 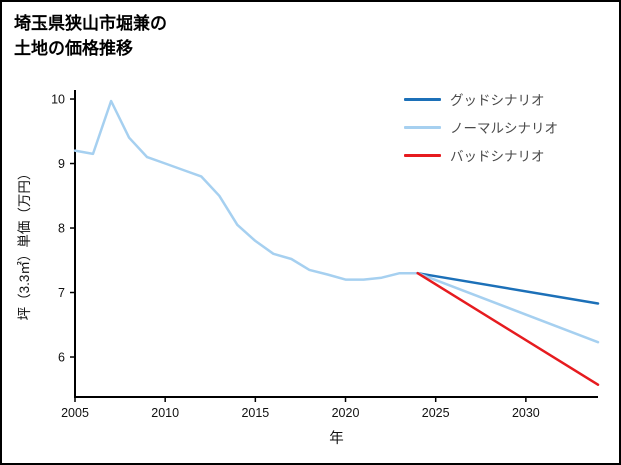 I want to click on chart-title-line1: 埼玉県狭山市堀兼の, so click(x=90, y=23).